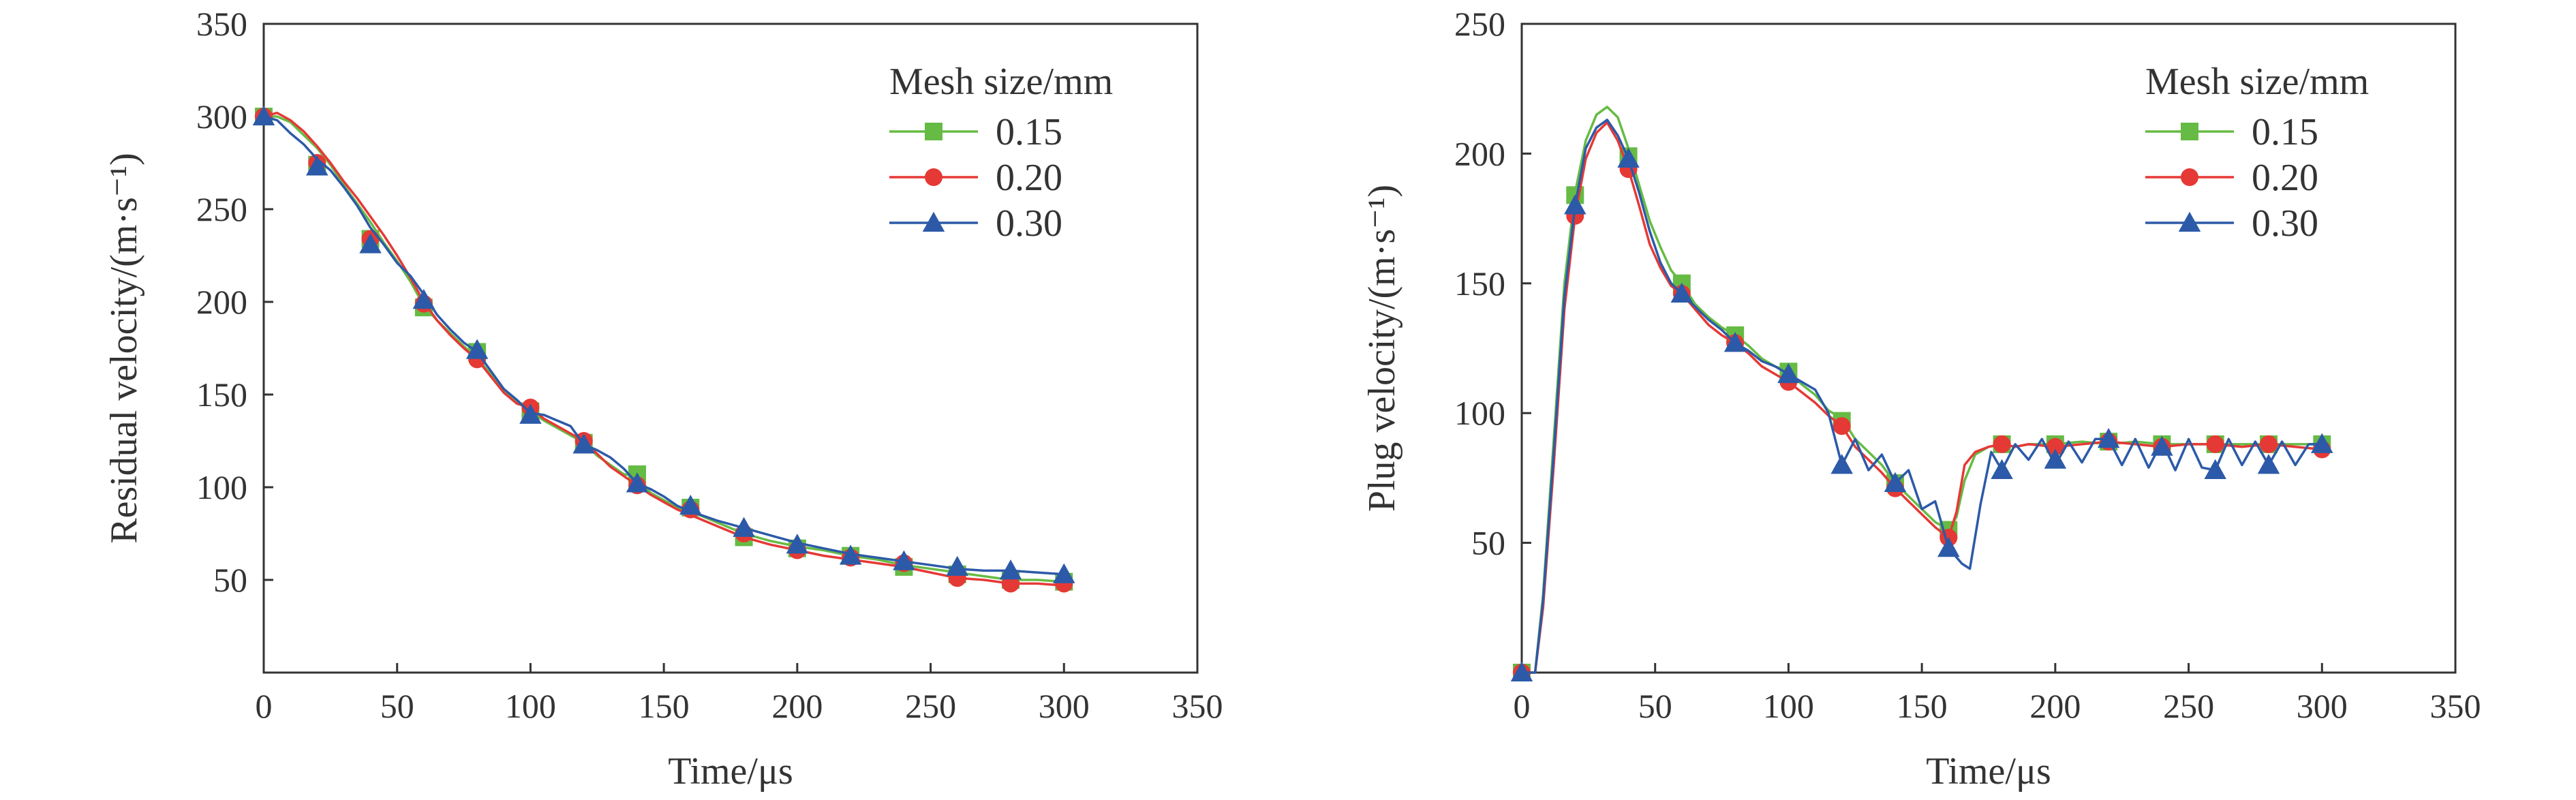 The height and width of the screenshot is (800, 2576). What do you see at coordinates (221, 24) in the screenshot?
I see `y-tick-label: 350` at bounding box center [221, 24].